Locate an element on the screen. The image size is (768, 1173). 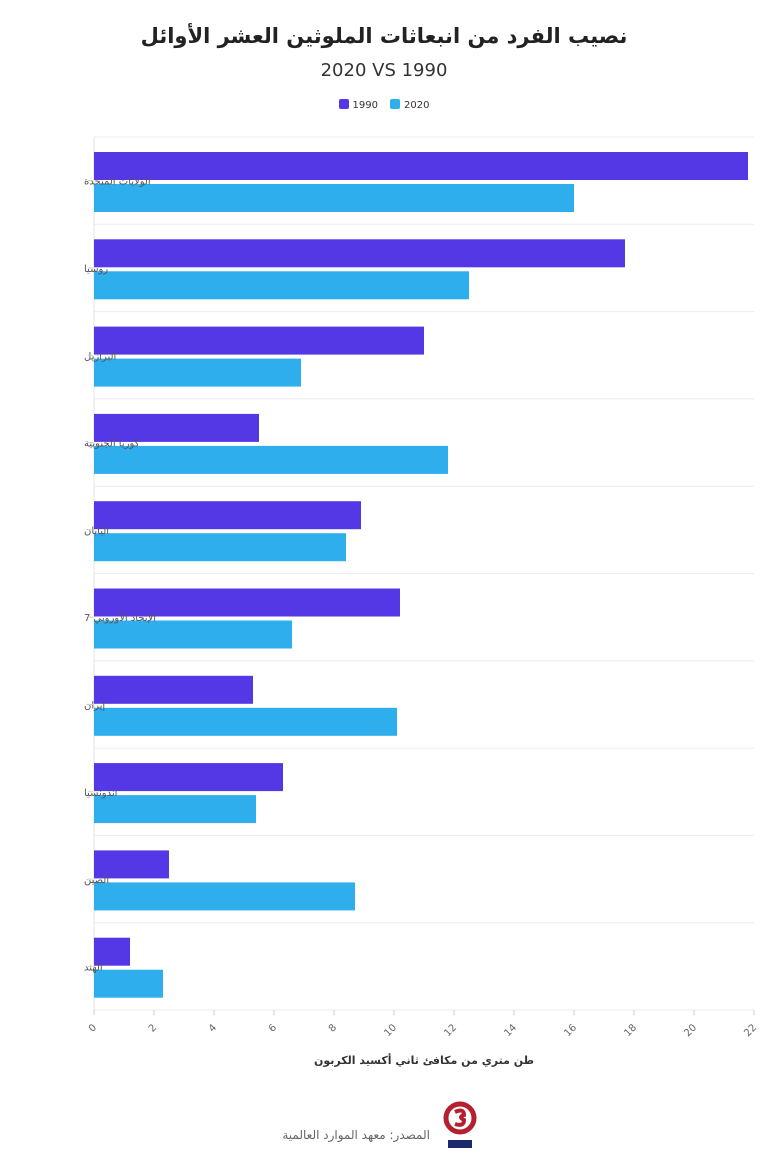
legend-item-1990: 1990 is located at coordinates (358, 105).